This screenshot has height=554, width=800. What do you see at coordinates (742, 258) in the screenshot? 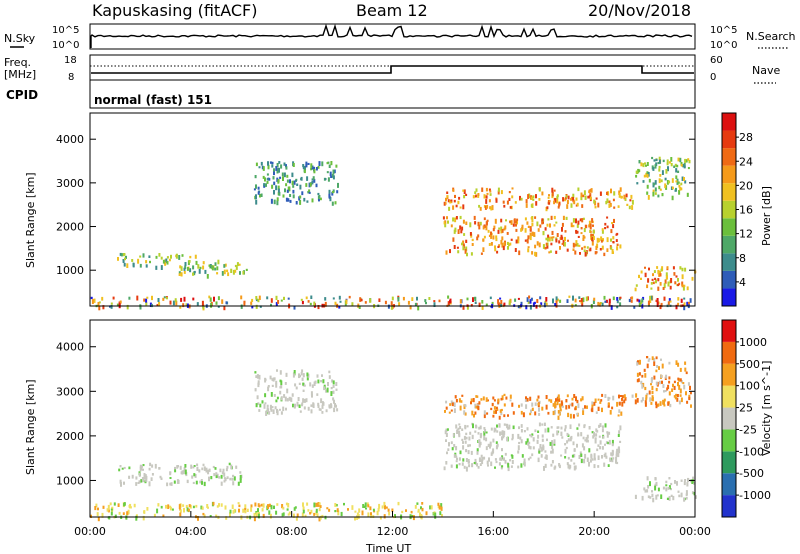
I see `colorbar-tick-label: 8` at bounding box center [742, 258].